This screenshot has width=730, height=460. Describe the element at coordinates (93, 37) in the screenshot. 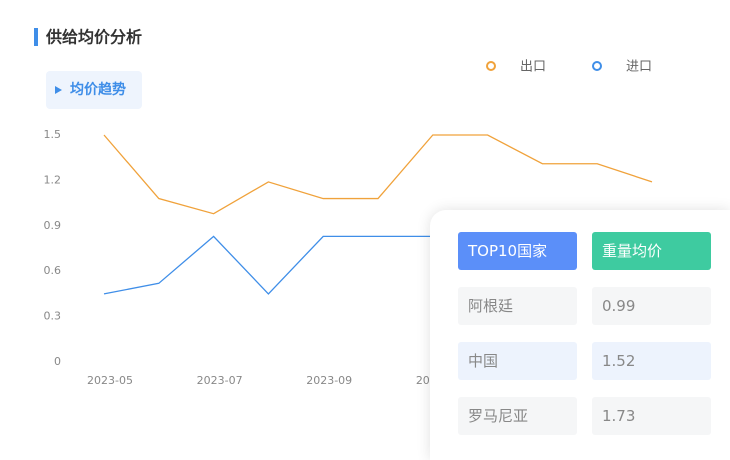

I see `chart-title: 供给均价分析` at that location.